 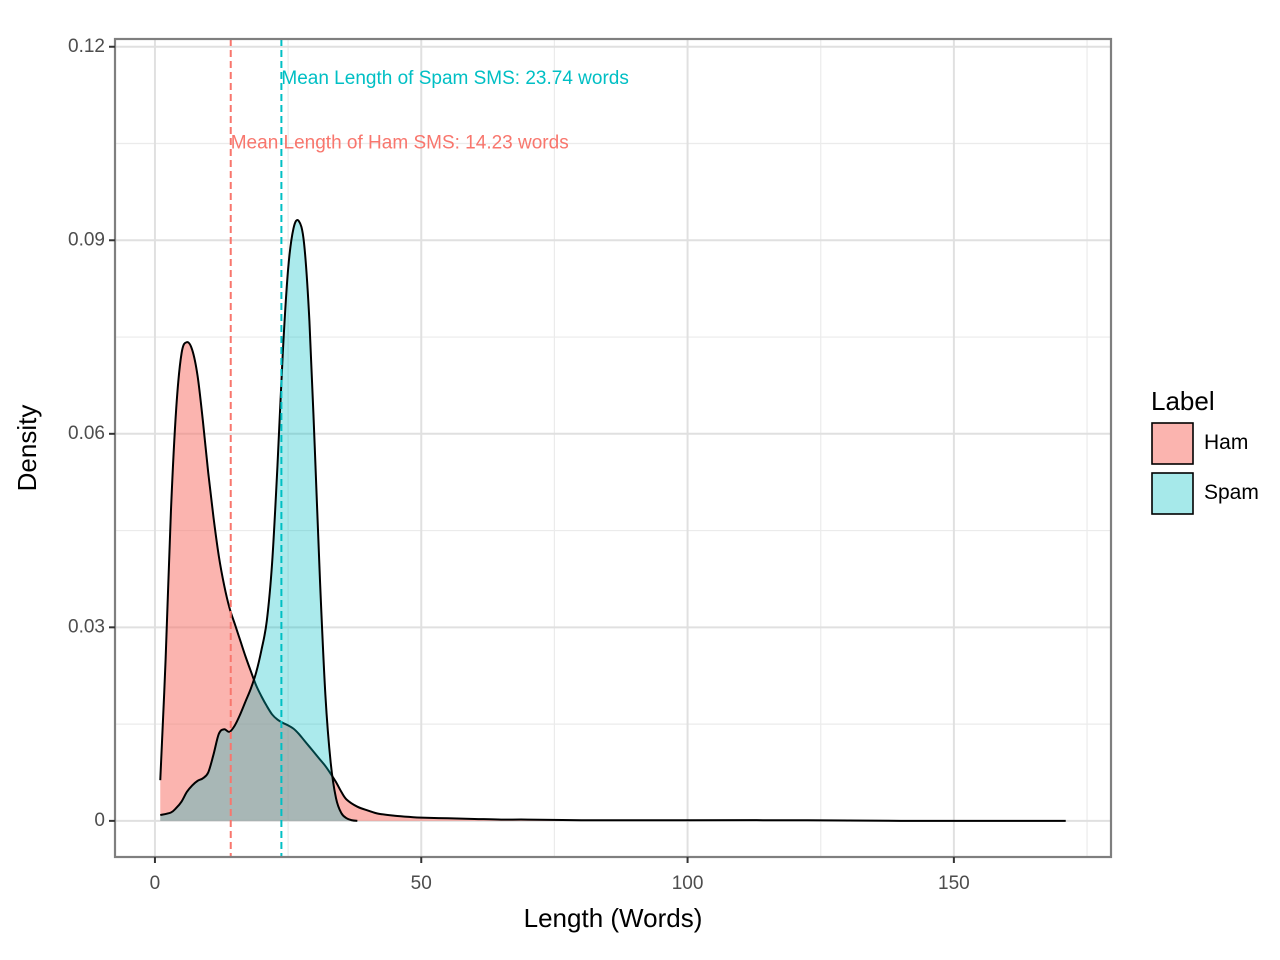 What do you see at coordinates (86, 626) in the screenshot?
I see `y-tick-label: 0.03` at bounding box center [86, 626].